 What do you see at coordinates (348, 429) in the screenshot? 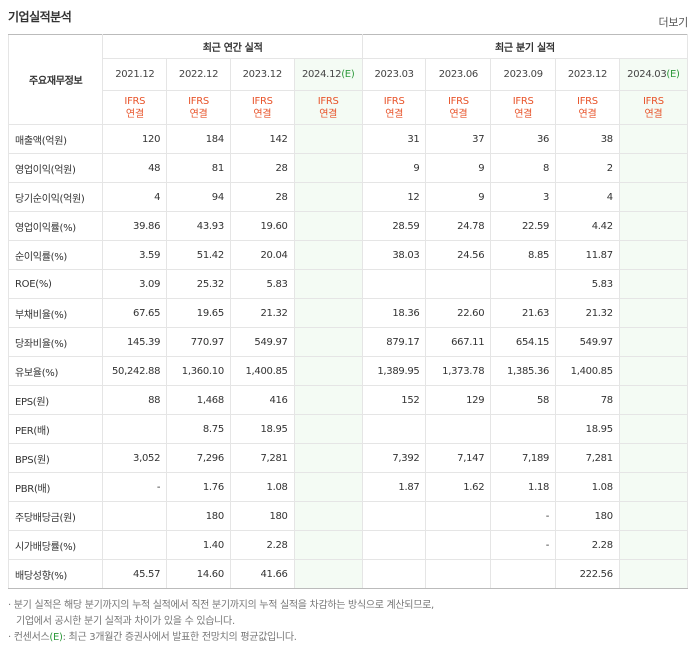
I see `table-row: PER(배) 8.75 18.95 18.95` at bounding box center [348, 429].